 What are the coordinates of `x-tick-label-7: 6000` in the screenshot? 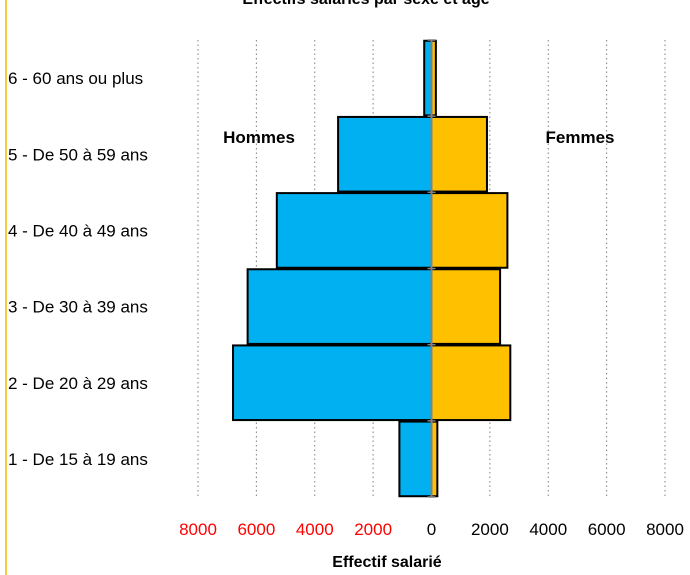 It's located at (607, 529).